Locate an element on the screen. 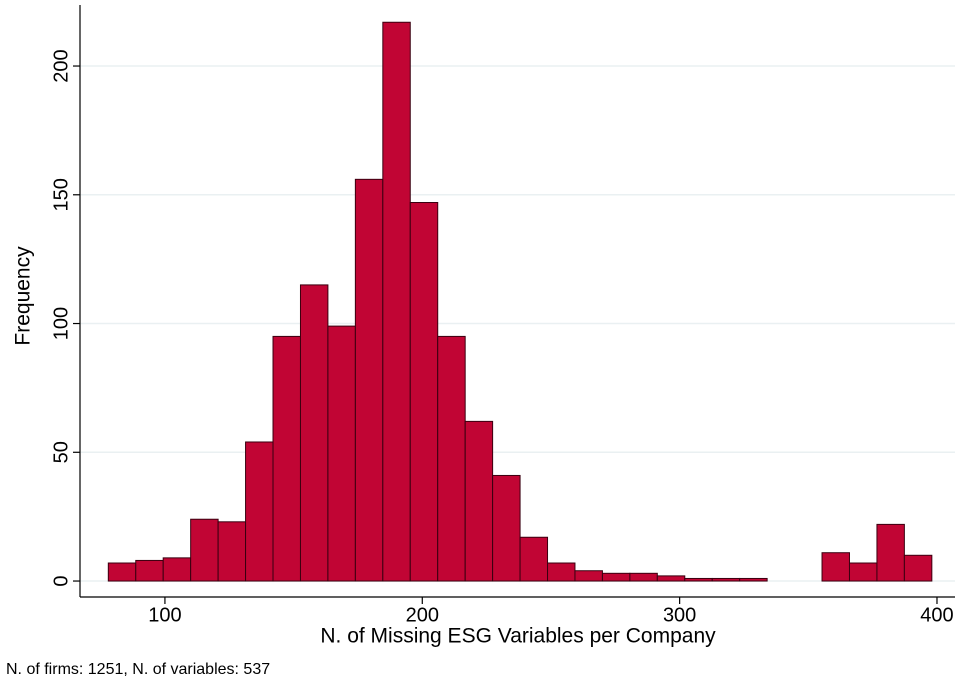 The width and height of the screenshot is (966, 687). y-tick-label: 100 is located at coordinates (61, 323).